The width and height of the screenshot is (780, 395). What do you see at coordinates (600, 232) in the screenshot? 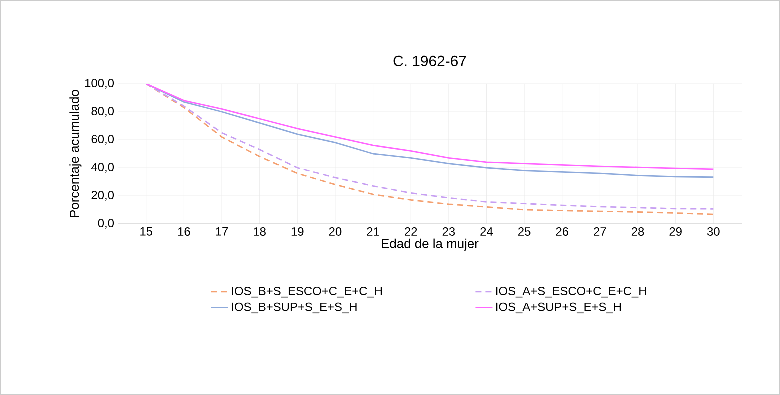
I see `x-tick-label: 27` at bounding box center [600, 232].